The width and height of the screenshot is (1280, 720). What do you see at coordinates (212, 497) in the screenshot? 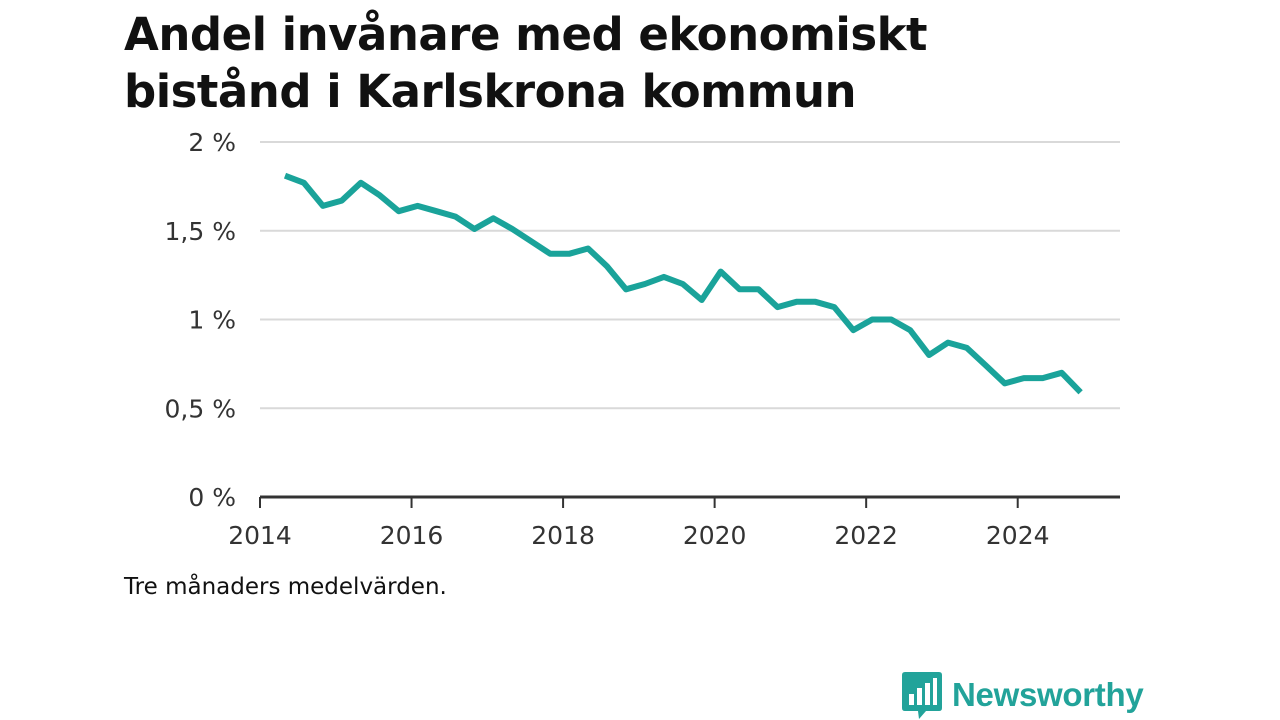
I see `y-tick-label: 0 %` at bounding box center [212, 497].